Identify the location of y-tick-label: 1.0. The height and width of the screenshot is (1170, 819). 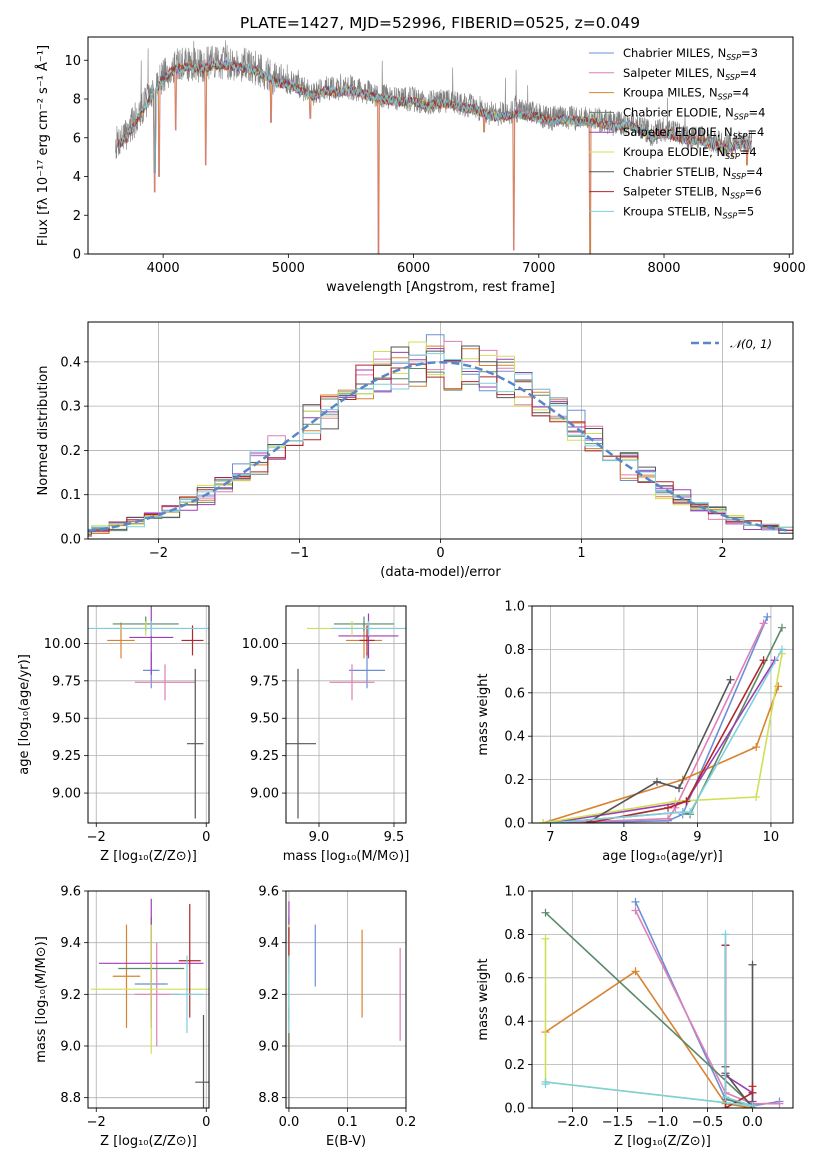
(514, 892).